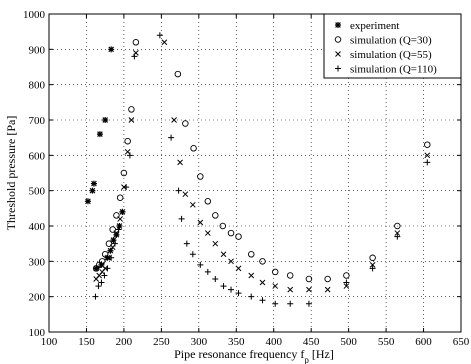 The image size is (471, 364). What do you see at coordinates (348, 342) in the screenshot?
I see `x-tick-label: 500` at bounding box center [348, 342].